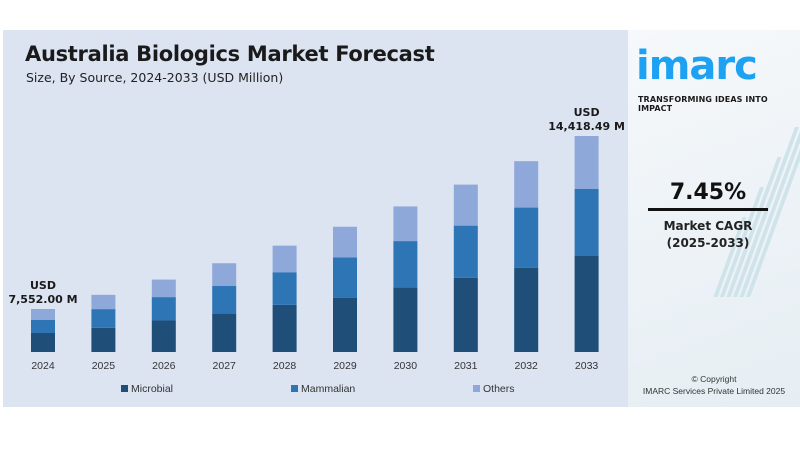  Describe the element at coordinates (345, 277) in the screenshot. I see `bar-mammalian-2029` at that location.